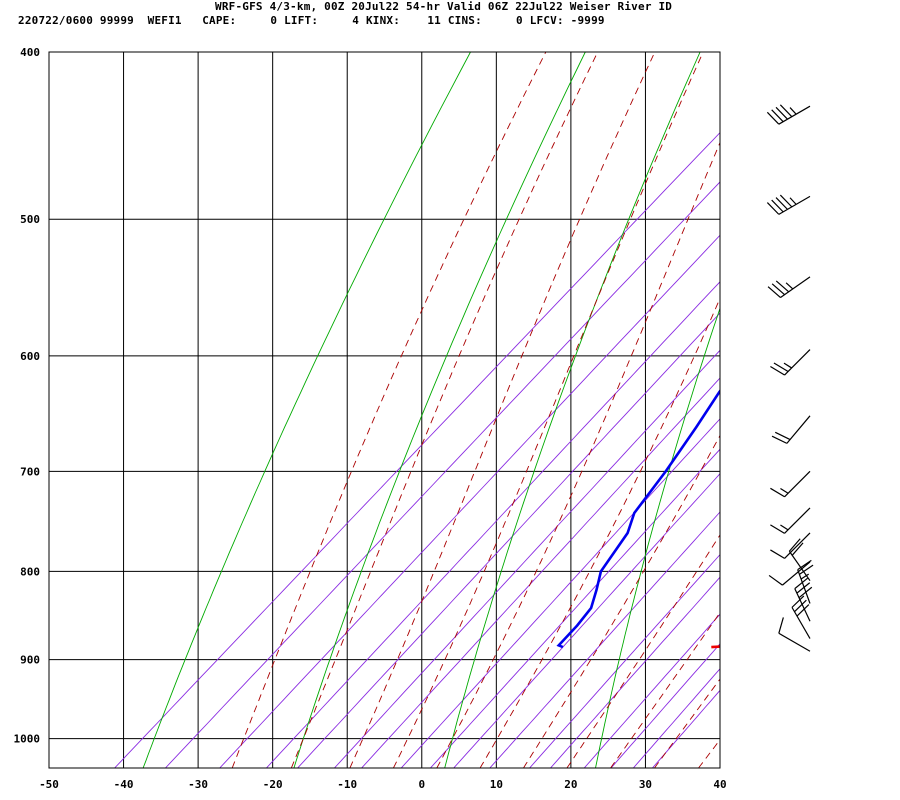  I want to click on x-tick-label: 10, so click(496, 784).